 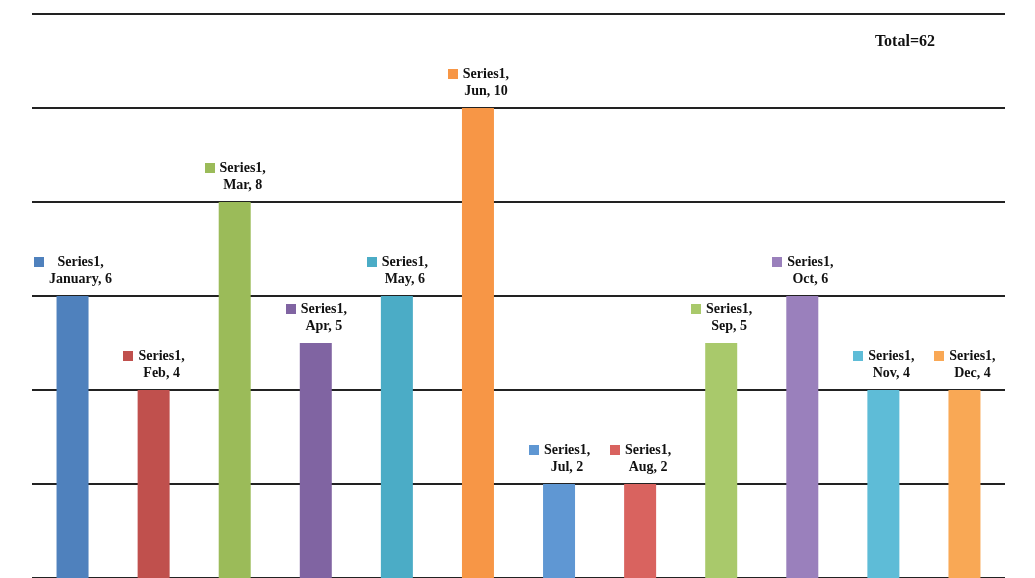 I want to click on data-label: Series1, Mar, 8, so click(x=242, y=176).